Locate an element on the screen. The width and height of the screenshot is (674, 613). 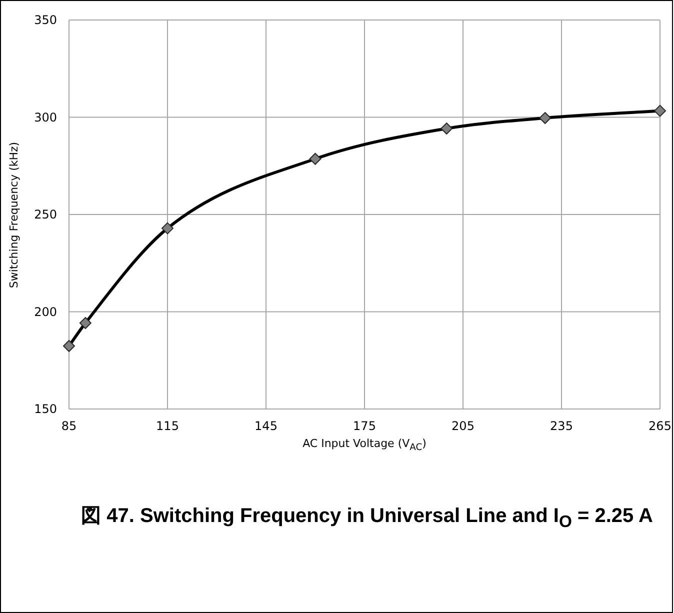
x-tick-label: 115 is located at coordinates (167, 426).